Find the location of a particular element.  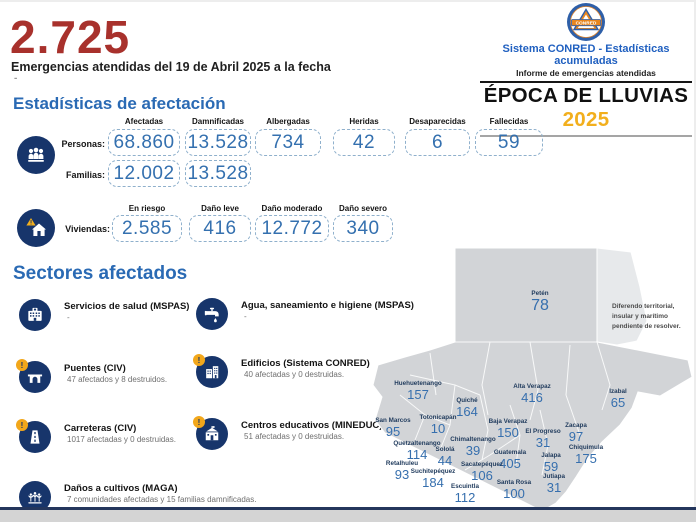

stat-value-box: 68.860 is located at coordinates (144, 142).